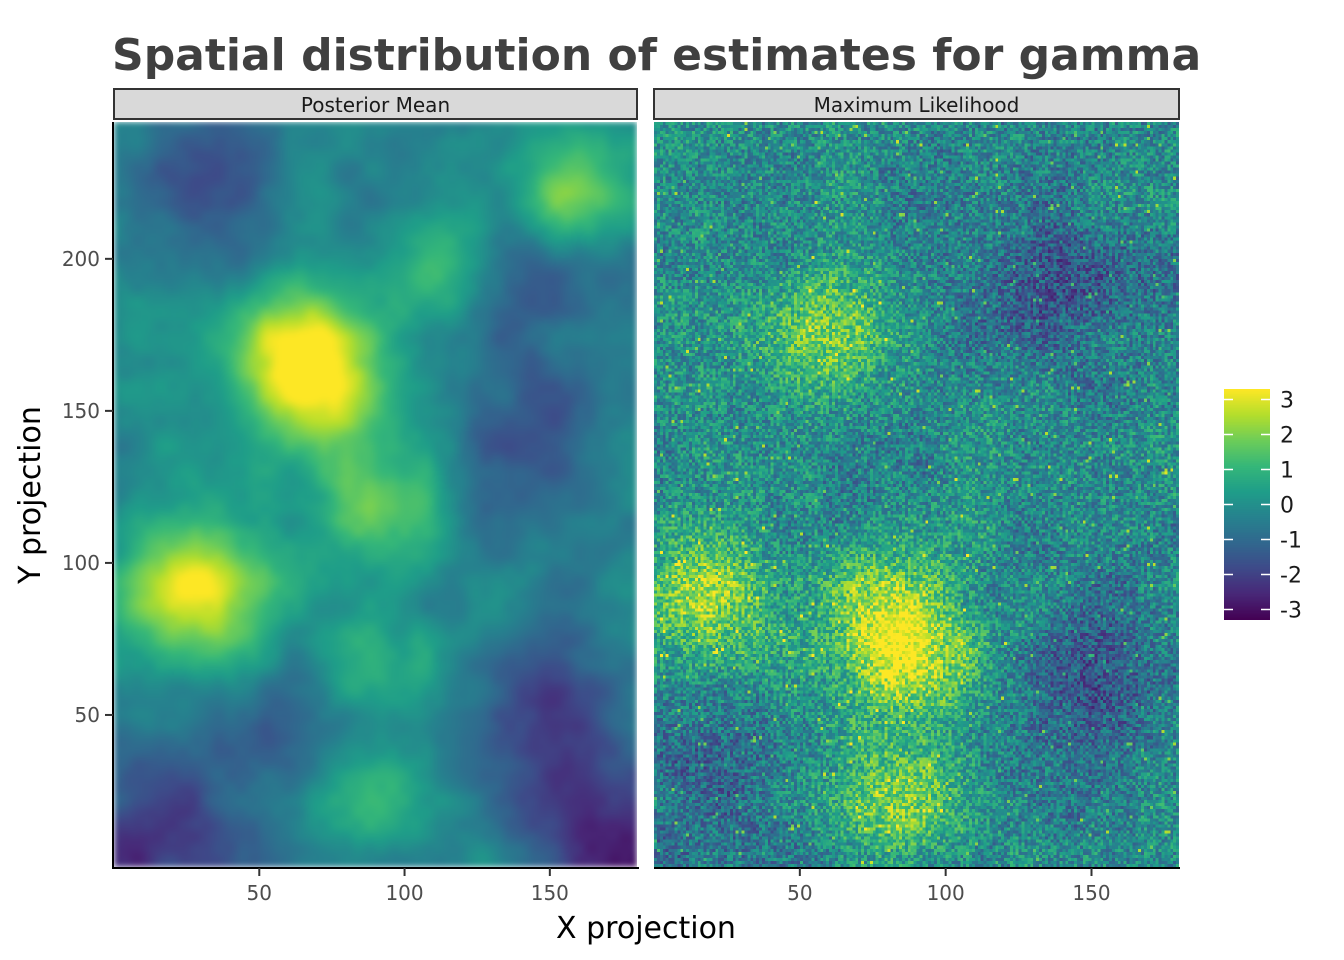 The height and width of the screenshot is (960, 1344). What do you see at coordinates (1291, 611) in the screenshot?
I see `legend-tick-label: -3` at bounding box center [1291, 611].